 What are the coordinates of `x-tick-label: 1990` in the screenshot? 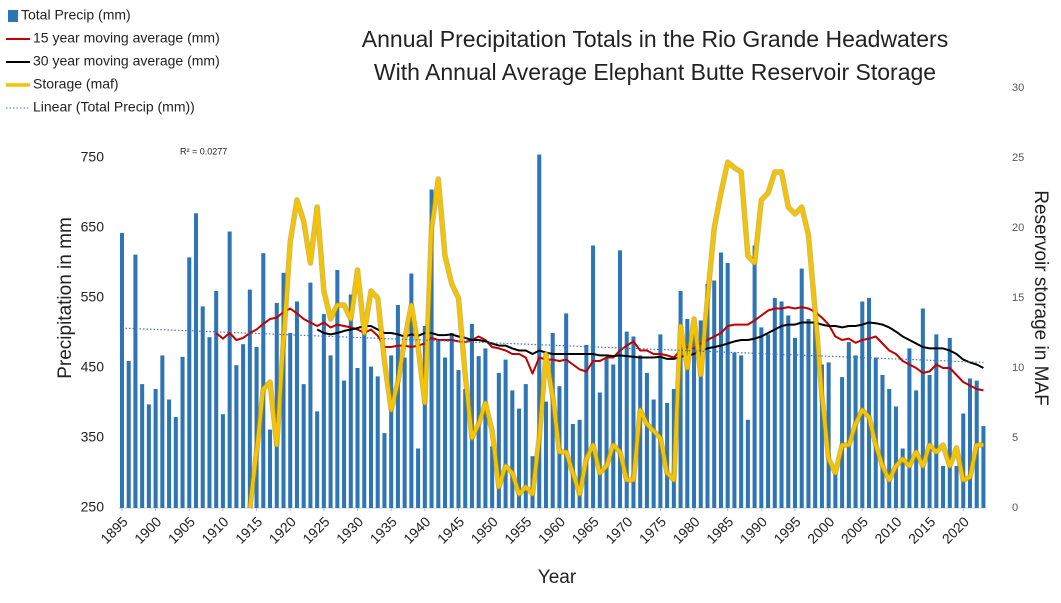 It's located at (753, 529).